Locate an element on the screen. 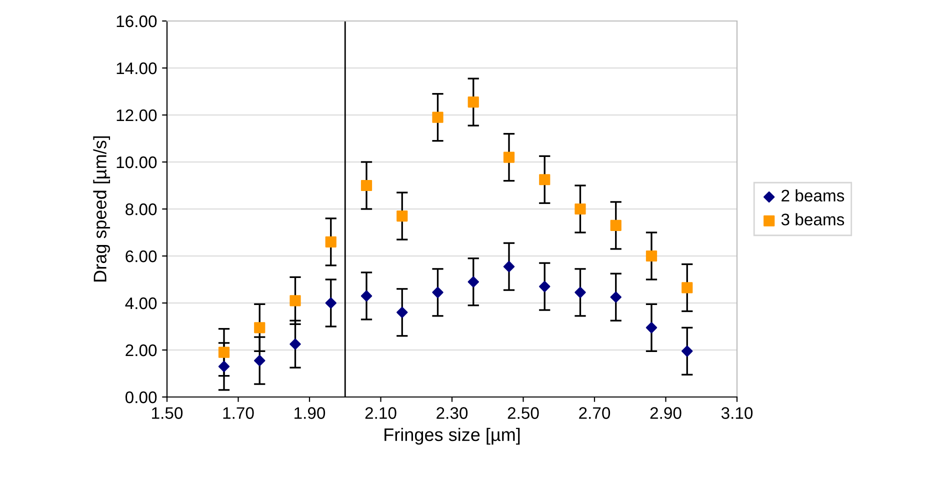 This screenshot has width=932, height=485. y-tick-label: 4.00 is located at coordinates (141, 303).